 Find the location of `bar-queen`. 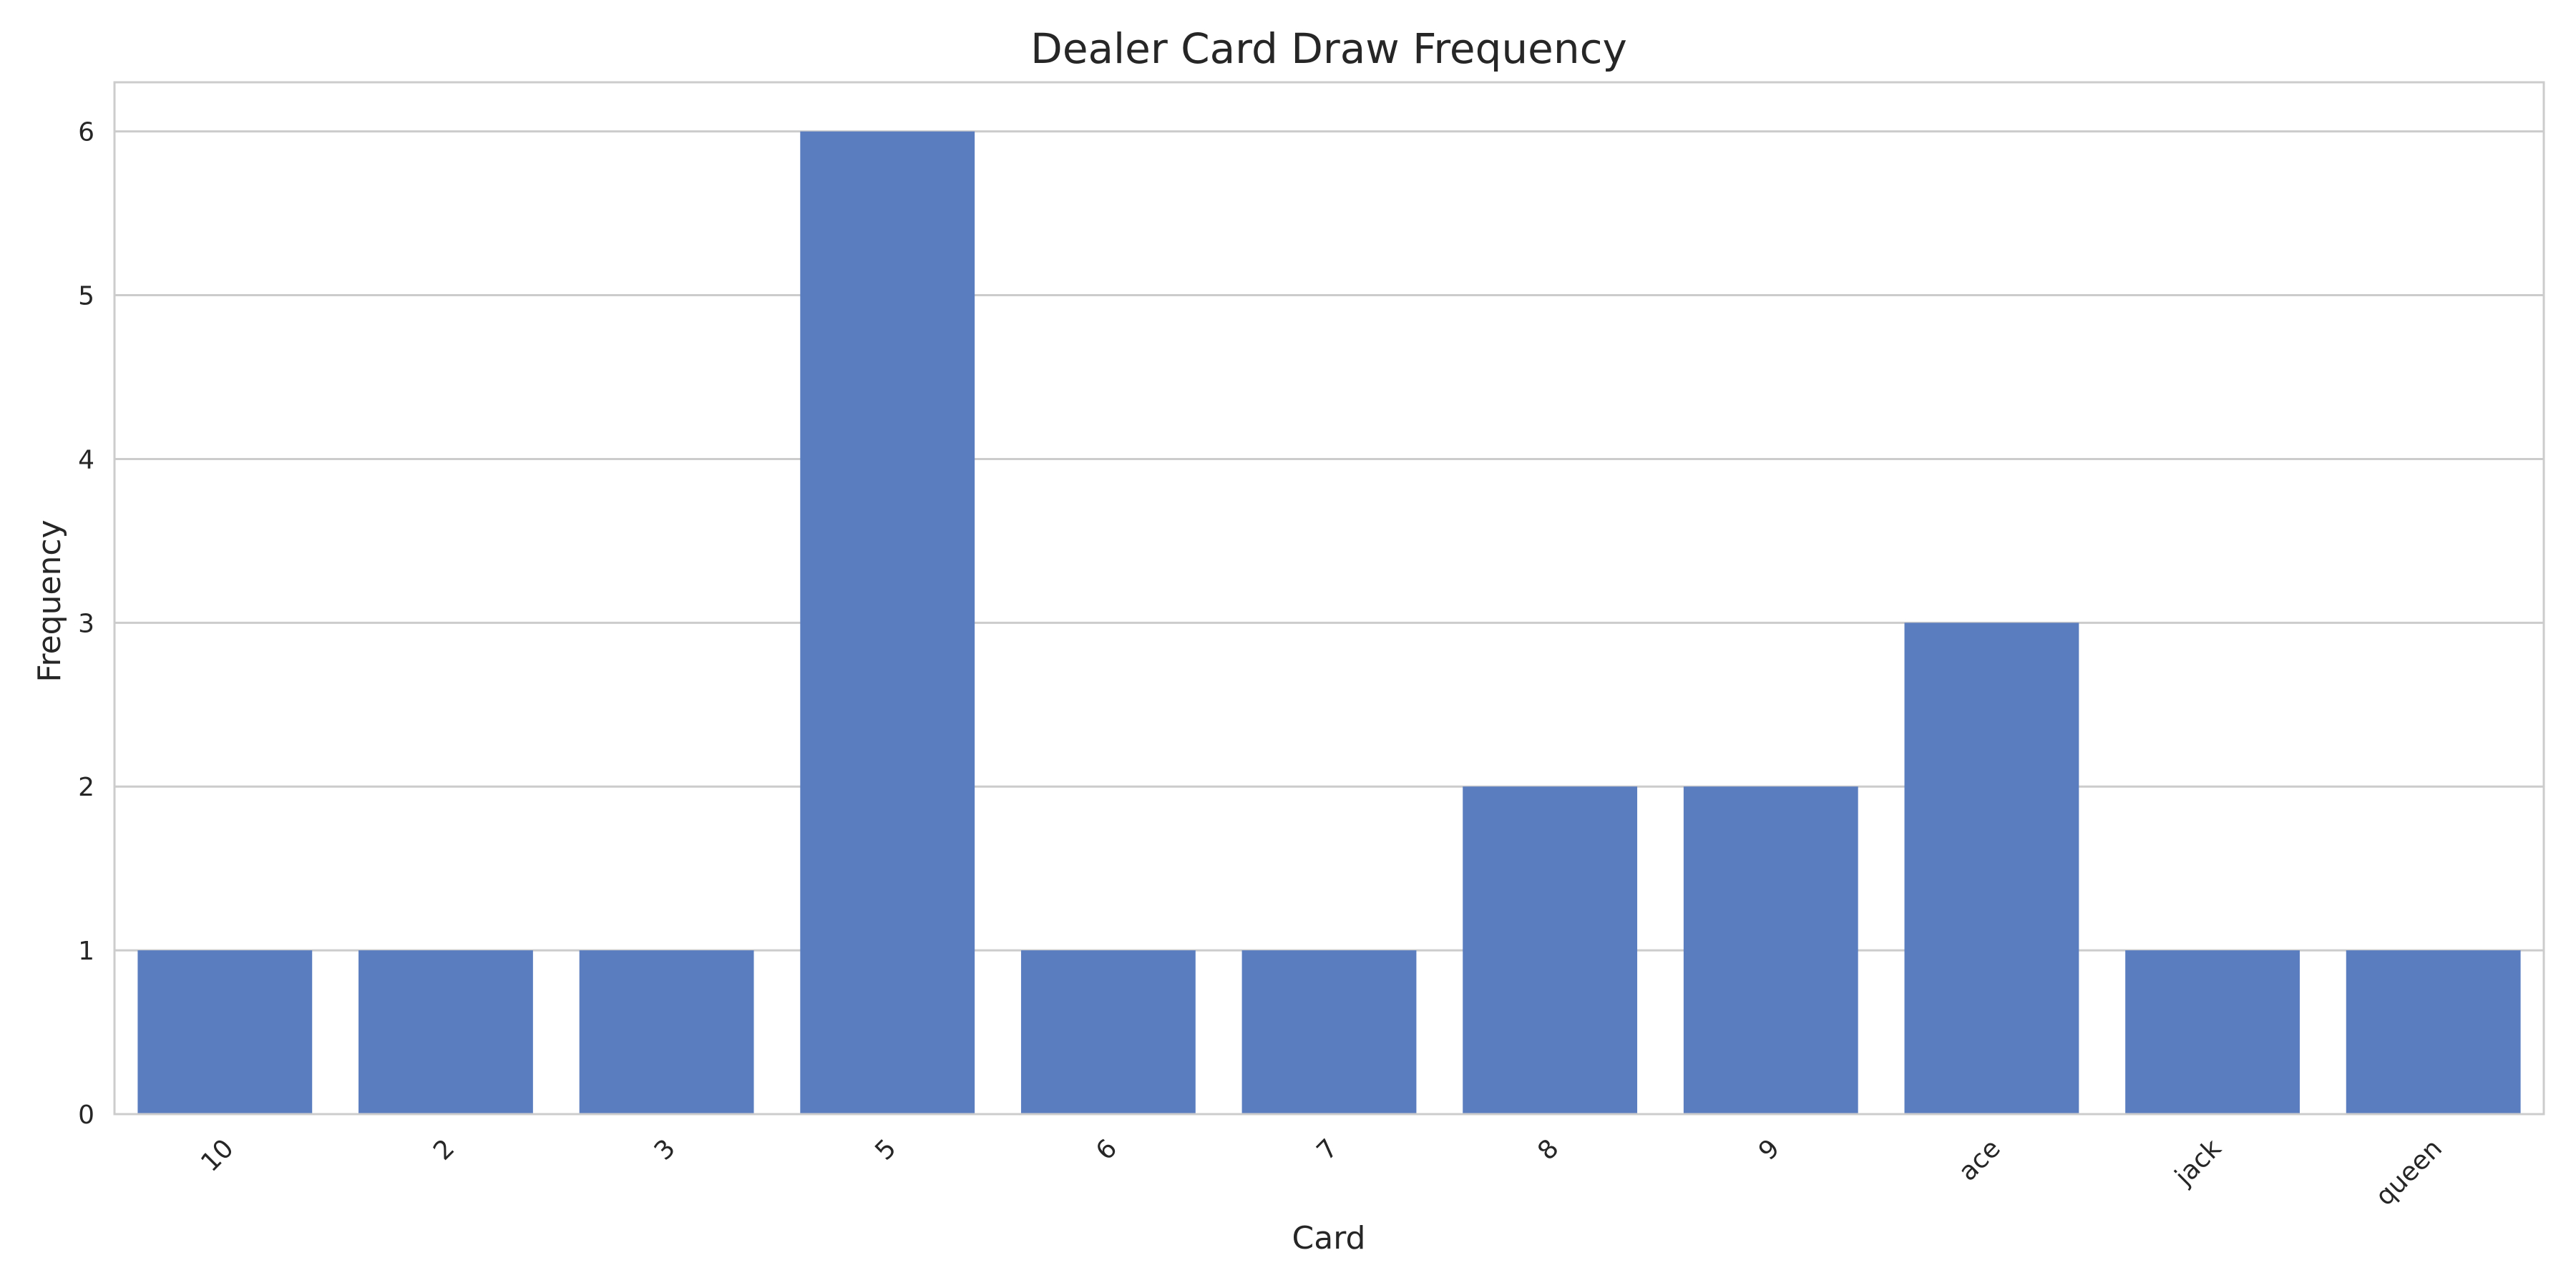

bar-queen is located at coordinates (2433, 1032).